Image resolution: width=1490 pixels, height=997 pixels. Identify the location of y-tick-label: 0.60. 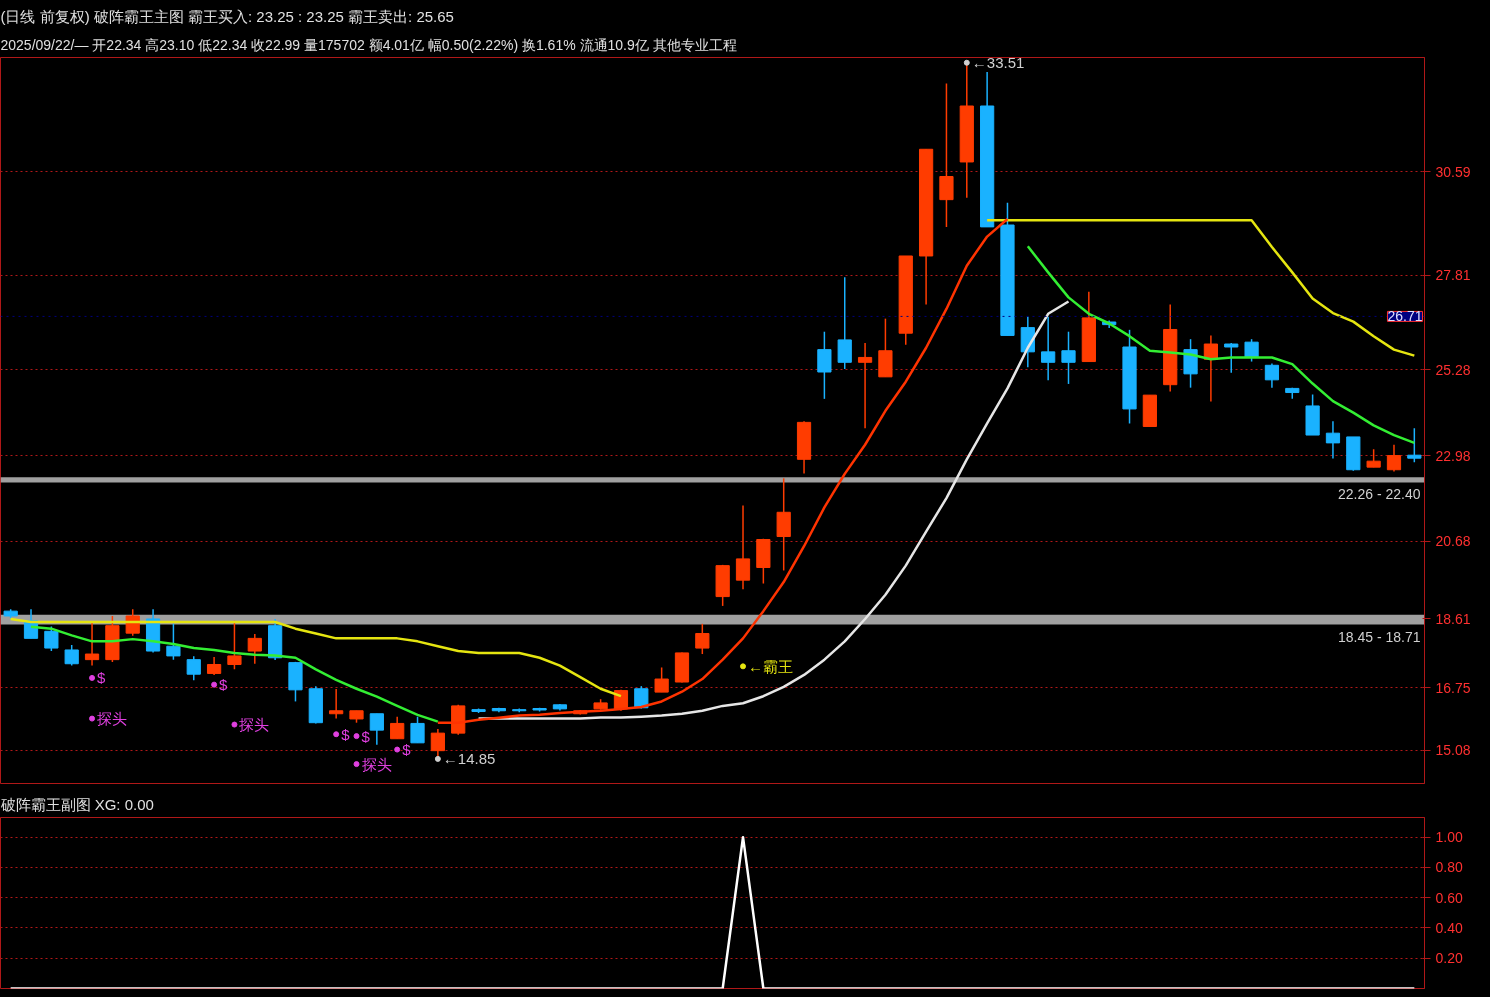
(1449, 897).